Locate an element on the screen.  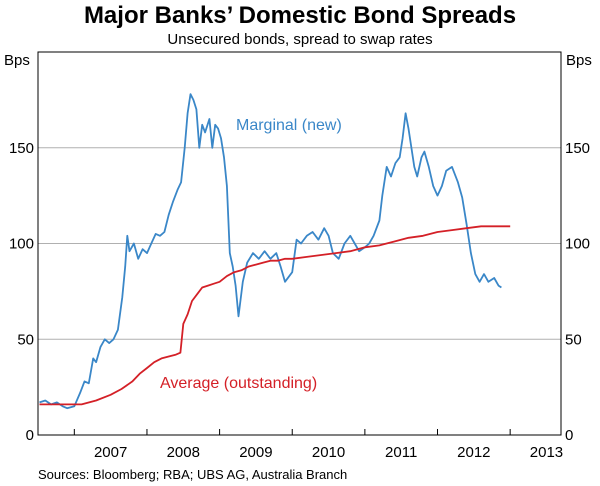
x-tick-label: 2011 is located at coordinates (401, 452).